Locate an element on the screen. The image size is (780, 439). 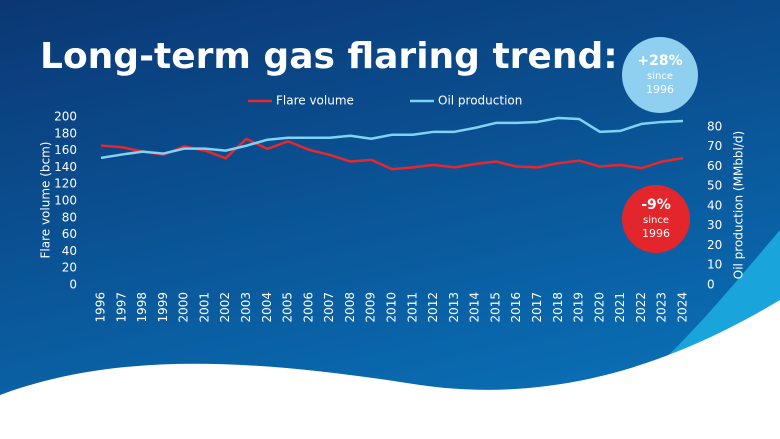
y-tick-label: 160 is located at coordinates (65, 150).